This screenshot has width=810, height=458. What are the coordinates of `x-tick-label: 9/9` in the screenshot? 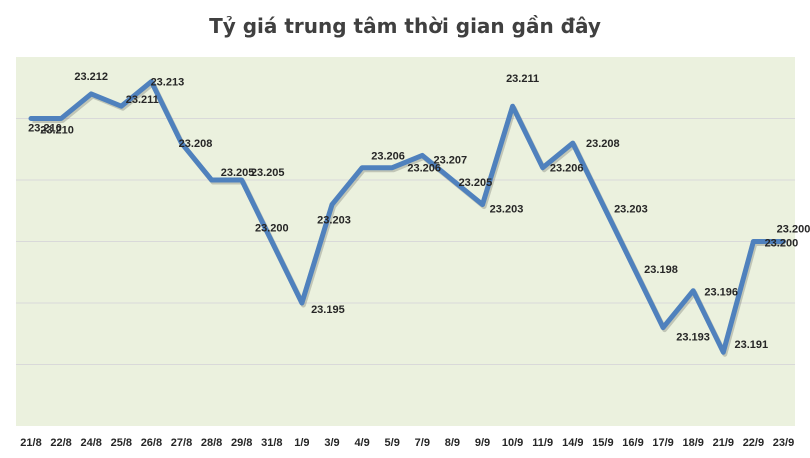 It's located at (482, 443).